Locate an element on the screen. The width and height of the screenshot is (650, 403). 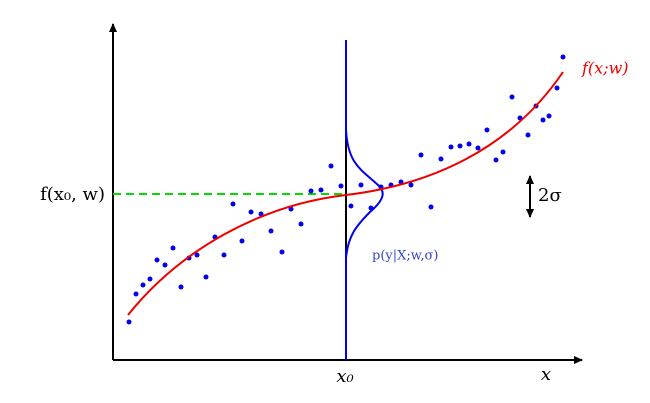
spread-label: 2σ is located at coordinates (550, 195).